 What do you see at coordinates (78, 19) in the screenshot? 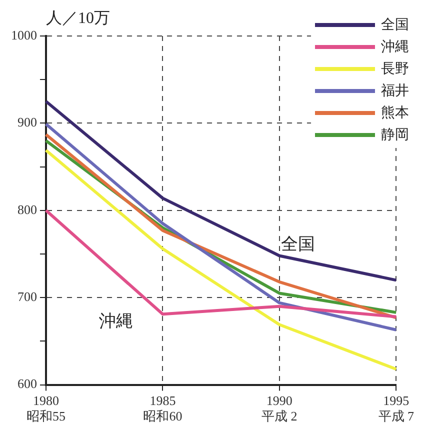
I see `y-axis-title: 人／10万` at bounding box center [78, 19].